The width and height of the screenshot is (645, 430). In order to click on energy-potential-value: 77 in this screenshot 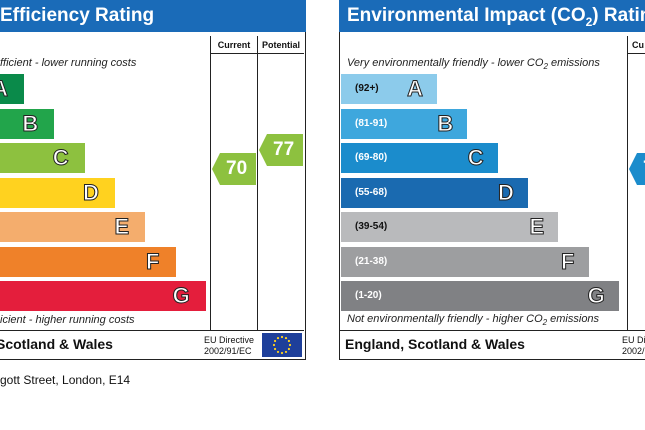, I will do `click(284, 149)`.